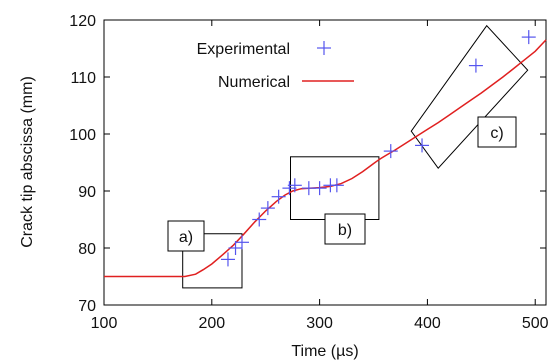 This screenshot has width=558, height=364. Describe the element at coordinates (324, 351) in the screenshot. I see `x-axis-label: Time (µs)` at that location.